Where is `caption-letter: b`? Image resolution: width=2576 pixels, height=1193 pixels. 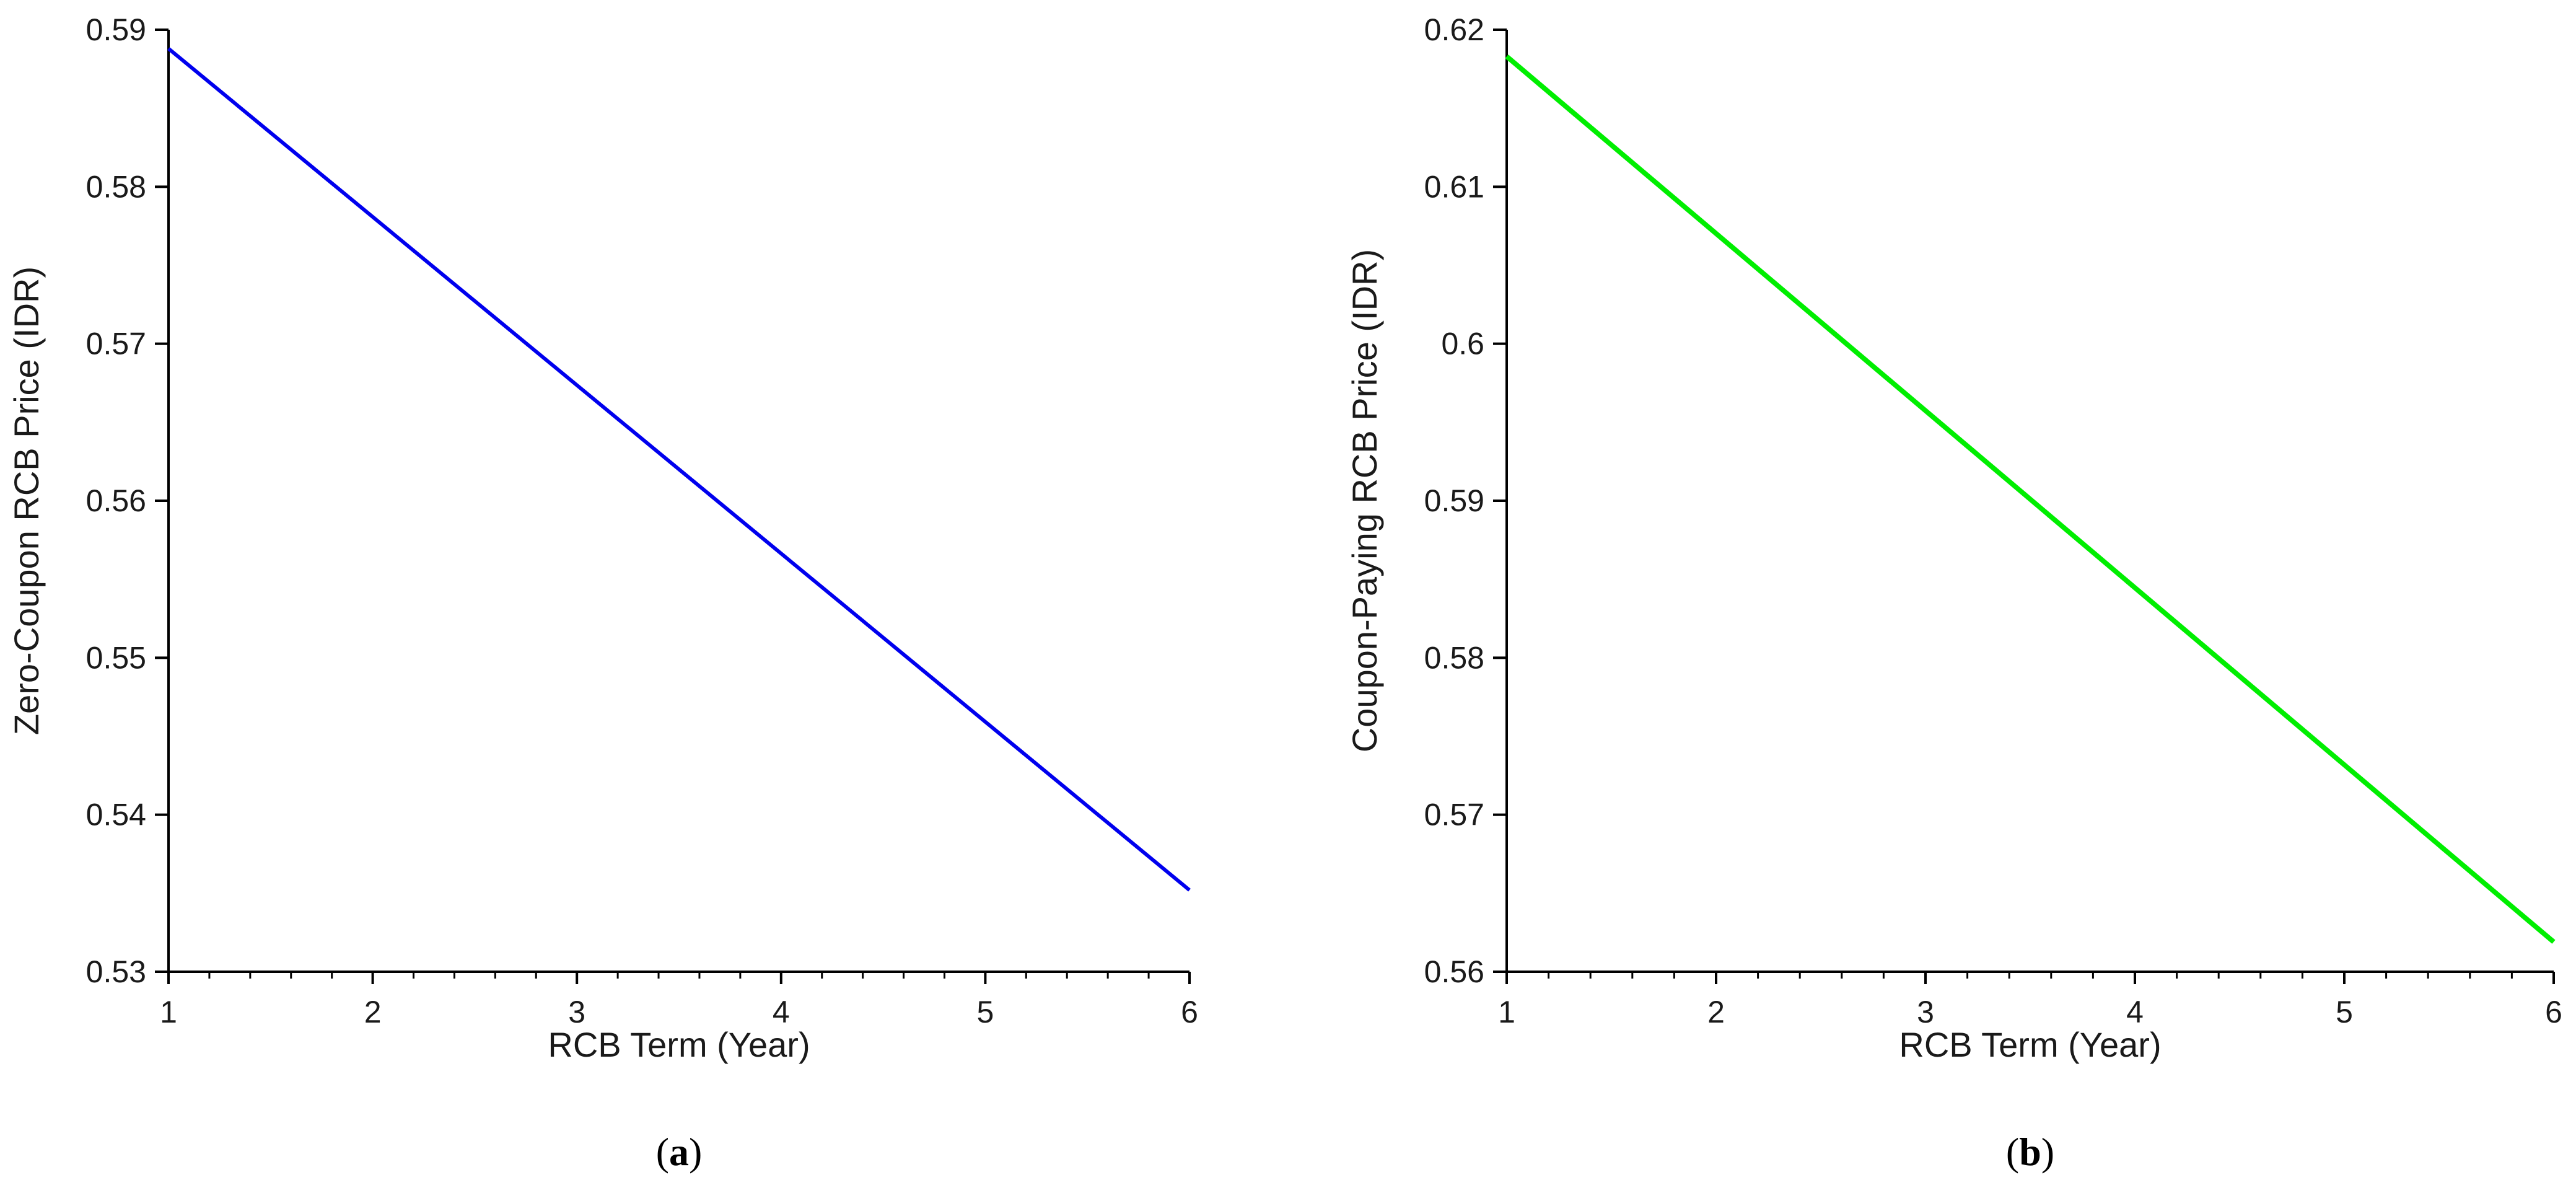 caption-letter: b is located at coordinates (2030, 1152).